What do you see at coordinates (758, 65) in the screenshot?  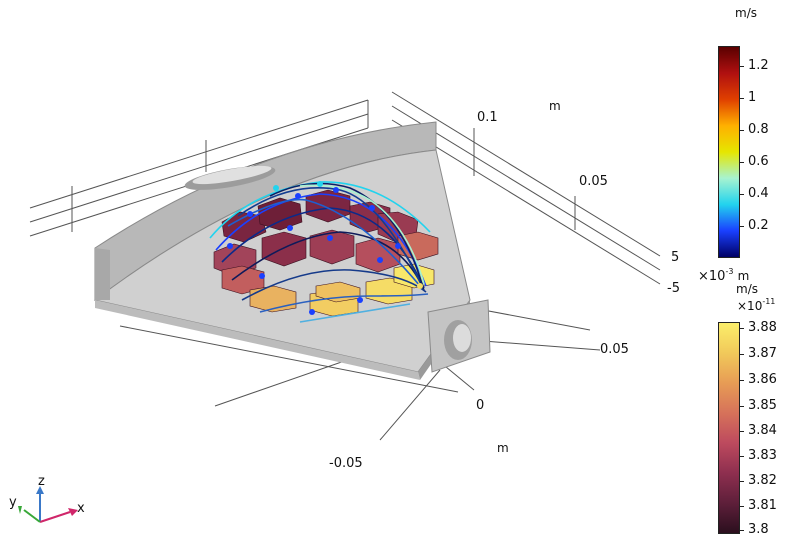 I see `colorbar-tick-label: 1.2` at bounding box center [758, 65].